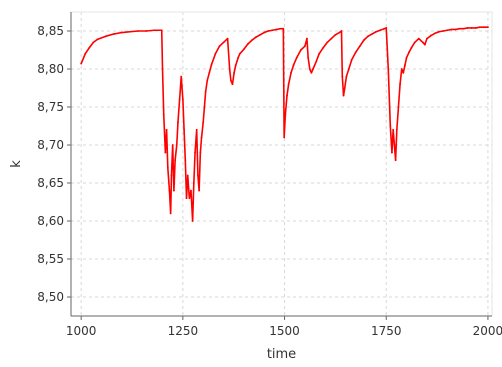 The height and width of the screenshot is (367, 502). What do you see at coordinates (50, 31) in the screenshot?
I see `y-tick-label: 8,85` at bounding box center [50, 31].